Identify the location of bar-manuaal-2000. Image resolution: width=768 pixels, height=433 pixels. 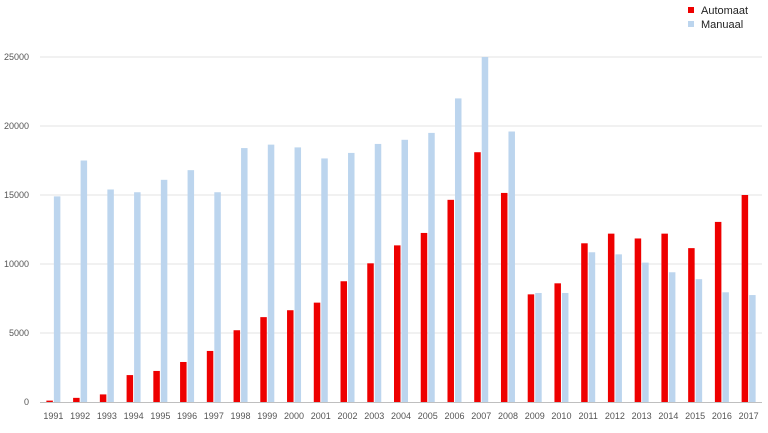
(298, 274).